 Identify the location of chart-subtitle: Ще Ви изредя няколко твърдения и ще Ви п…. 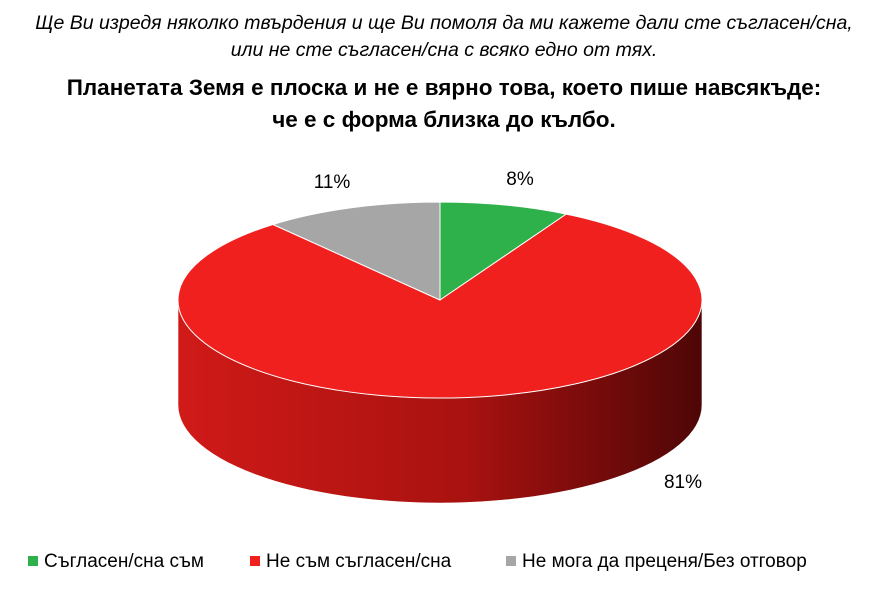
(444, 36).